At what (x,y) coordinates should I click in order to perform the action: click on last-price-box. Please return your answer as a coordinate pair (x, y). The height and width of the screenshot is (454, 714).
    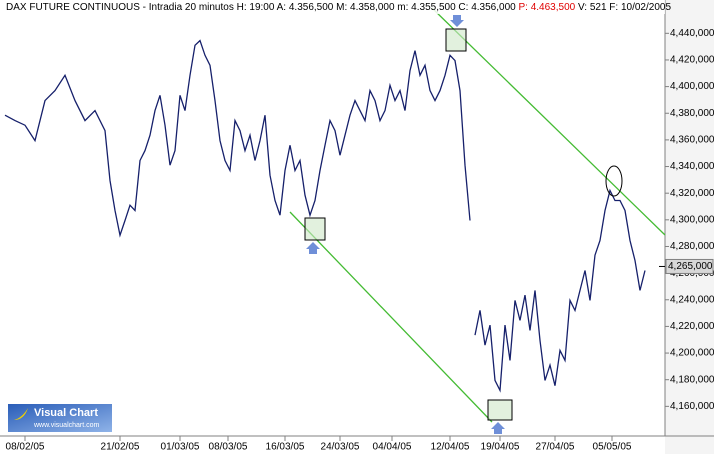
    Looking at the image, I should click on (689, 266).